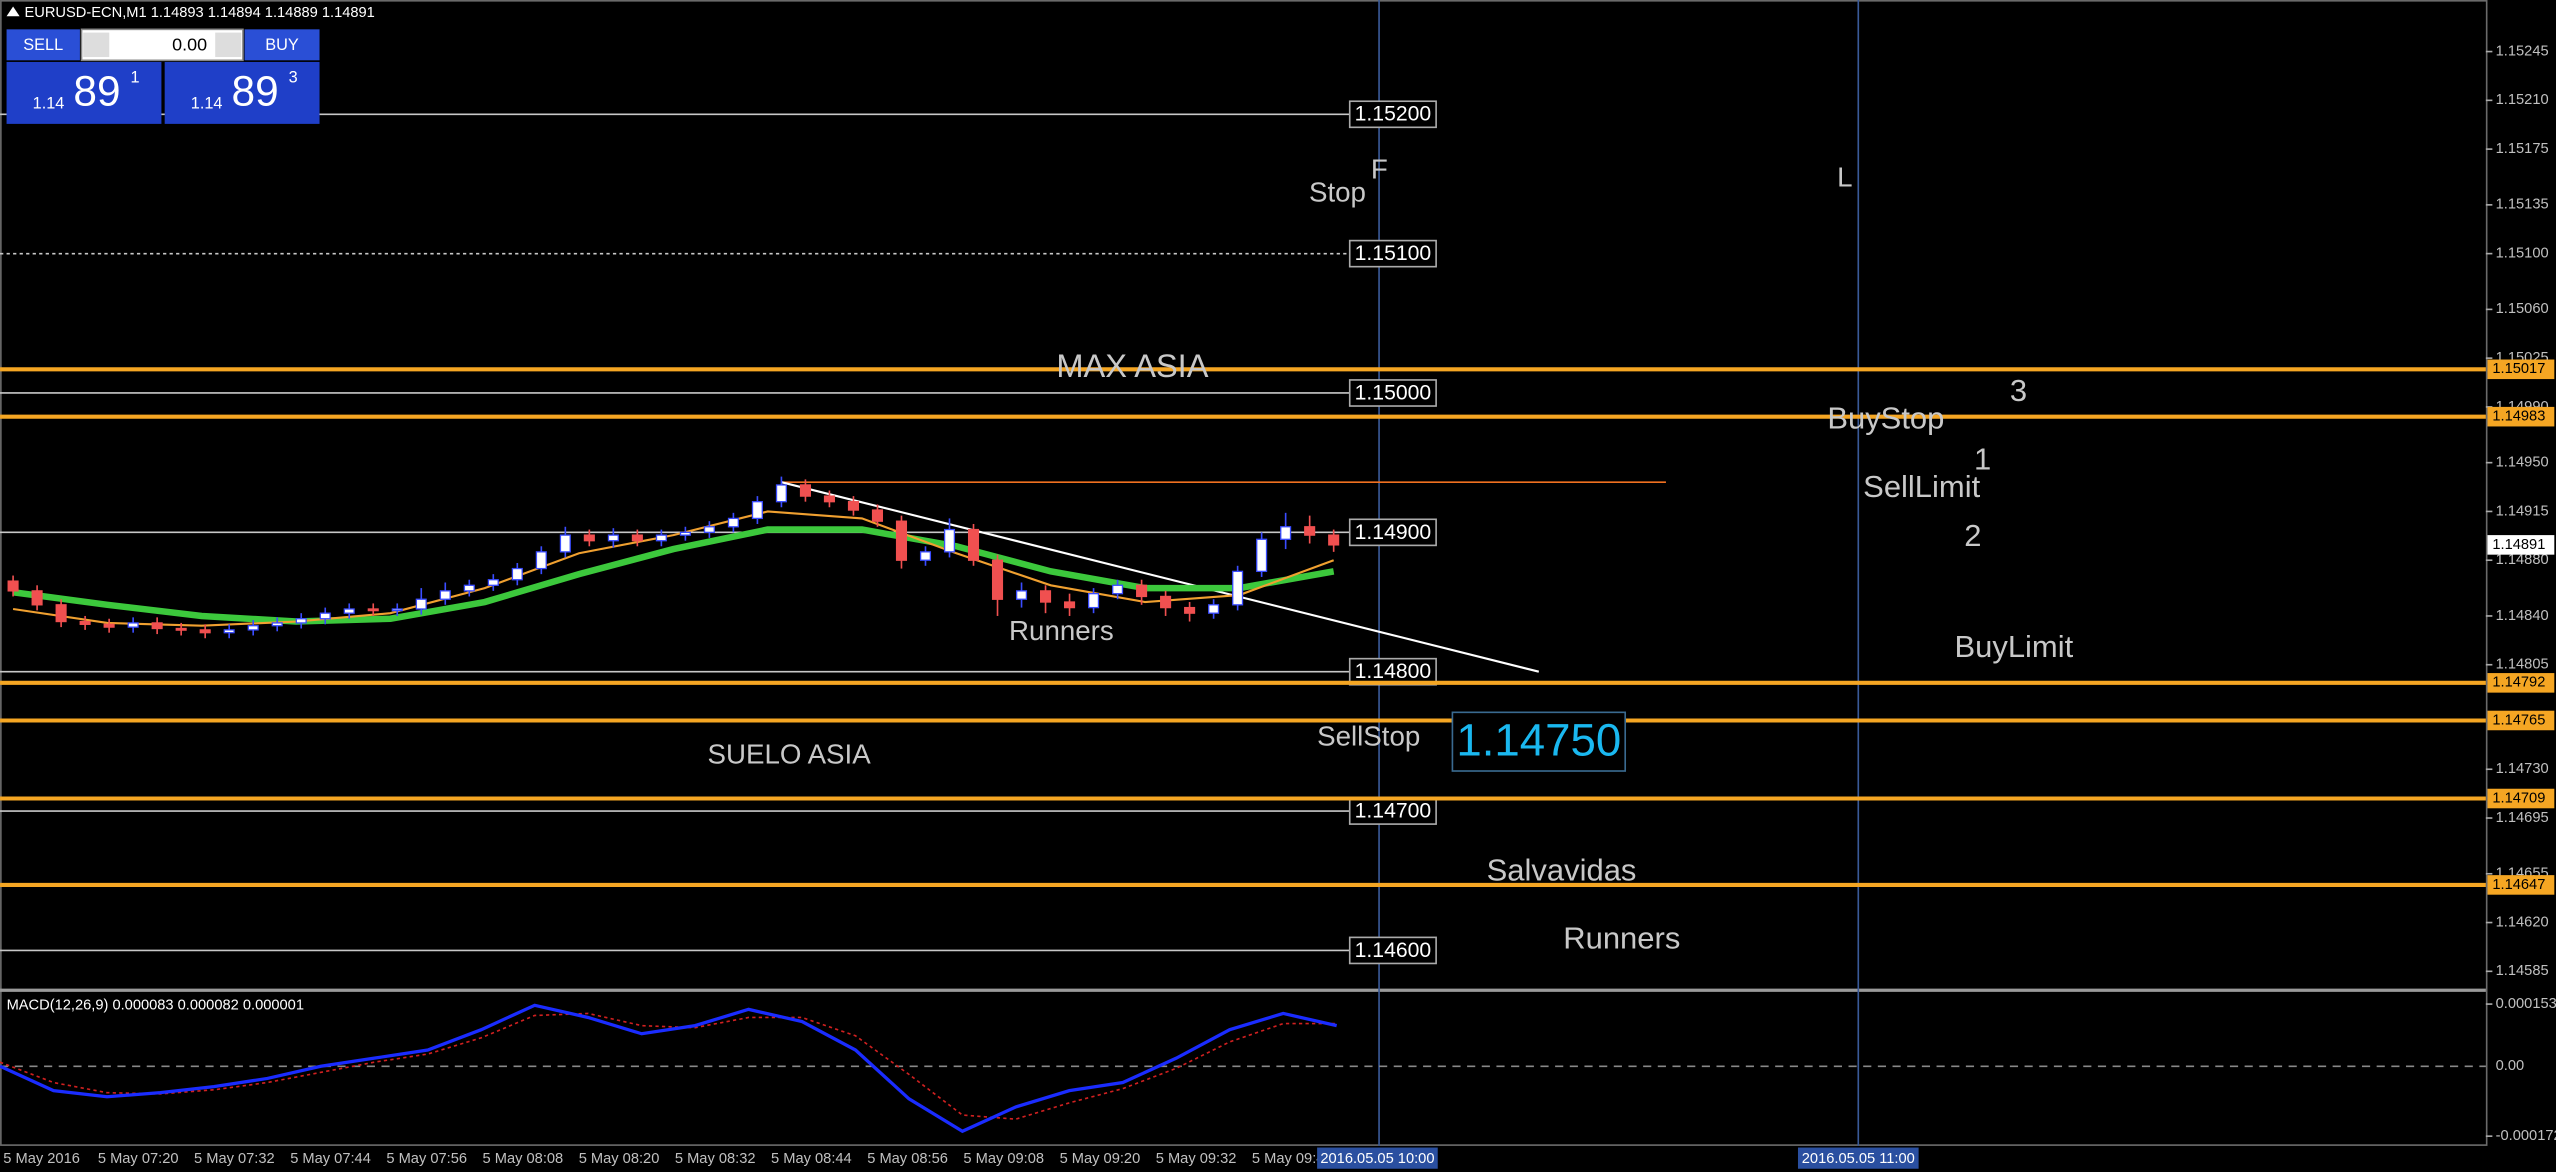 This screenshot has height=1172, width=2556. Describe the element at coordinates (138, 1159) in the screenshot. I see `time-label: 5 May 07:20` at that location.